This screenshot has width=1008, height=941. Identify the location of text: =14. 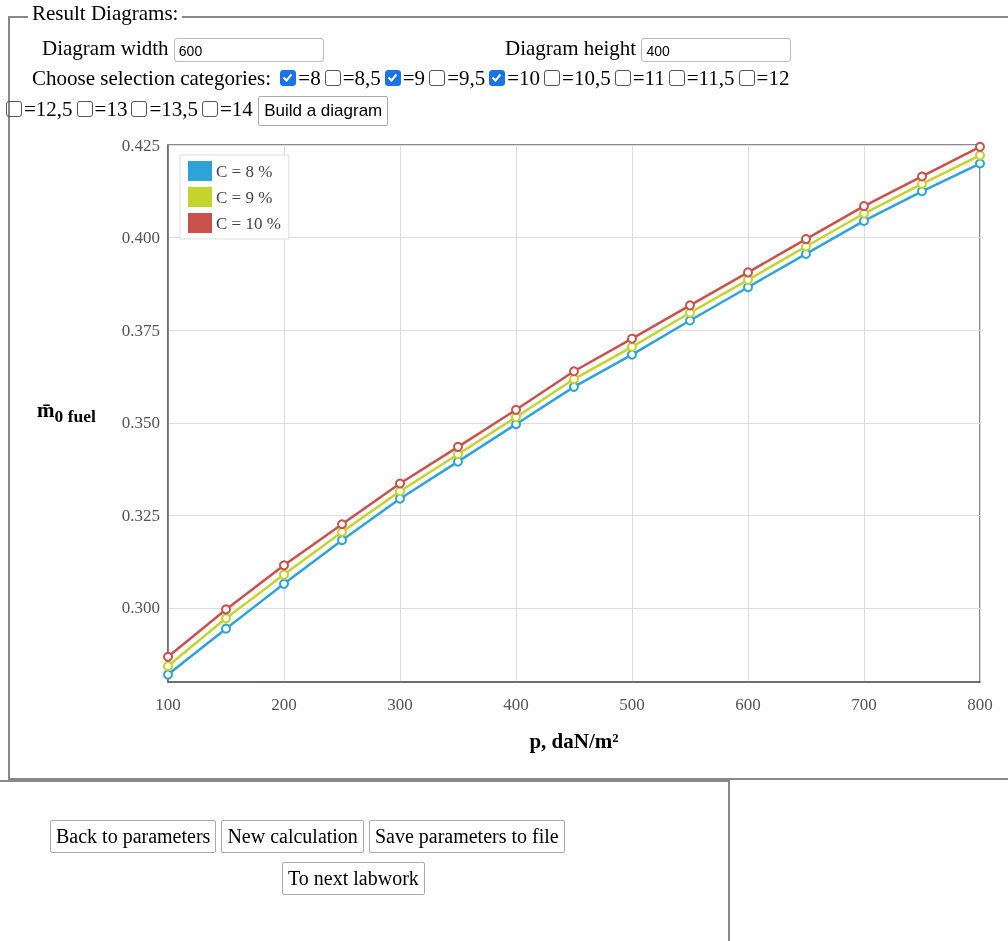
(236, 108).